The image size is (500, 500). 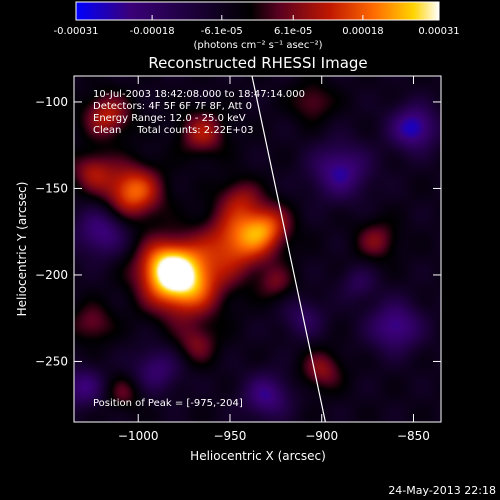 What do you see at coordinates (199, 94) in the screenshot?
I see `annotation-time-range: 10-Jul-2003 18:42:08.000 to 18:47:14.000` at bounding box center [199, 94].